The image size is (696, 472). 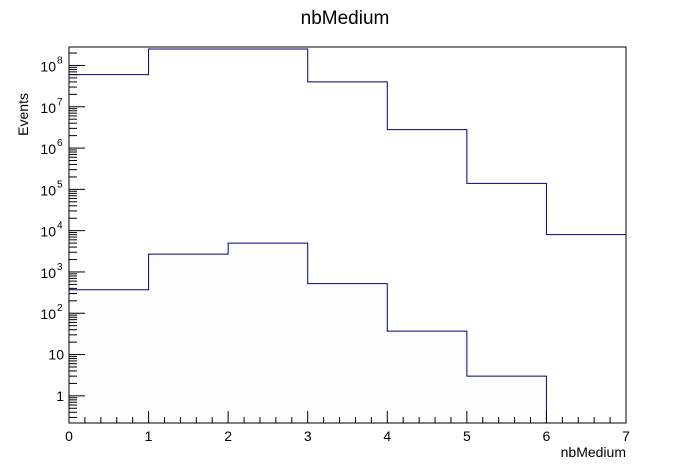 I want to click on y-tick-exponent: 8, so click(x=60, y=60).